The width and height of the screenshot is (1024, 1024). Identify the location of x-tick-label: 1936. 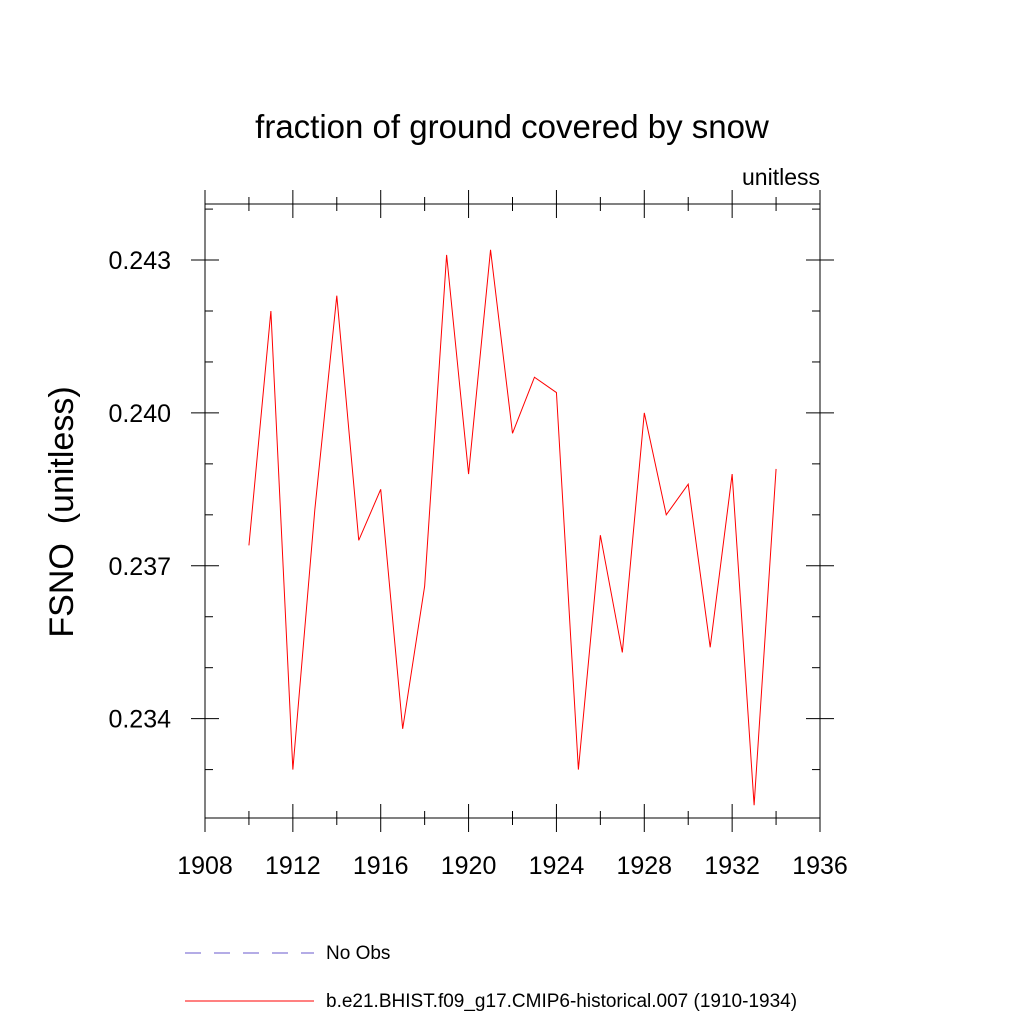
(820, 866).